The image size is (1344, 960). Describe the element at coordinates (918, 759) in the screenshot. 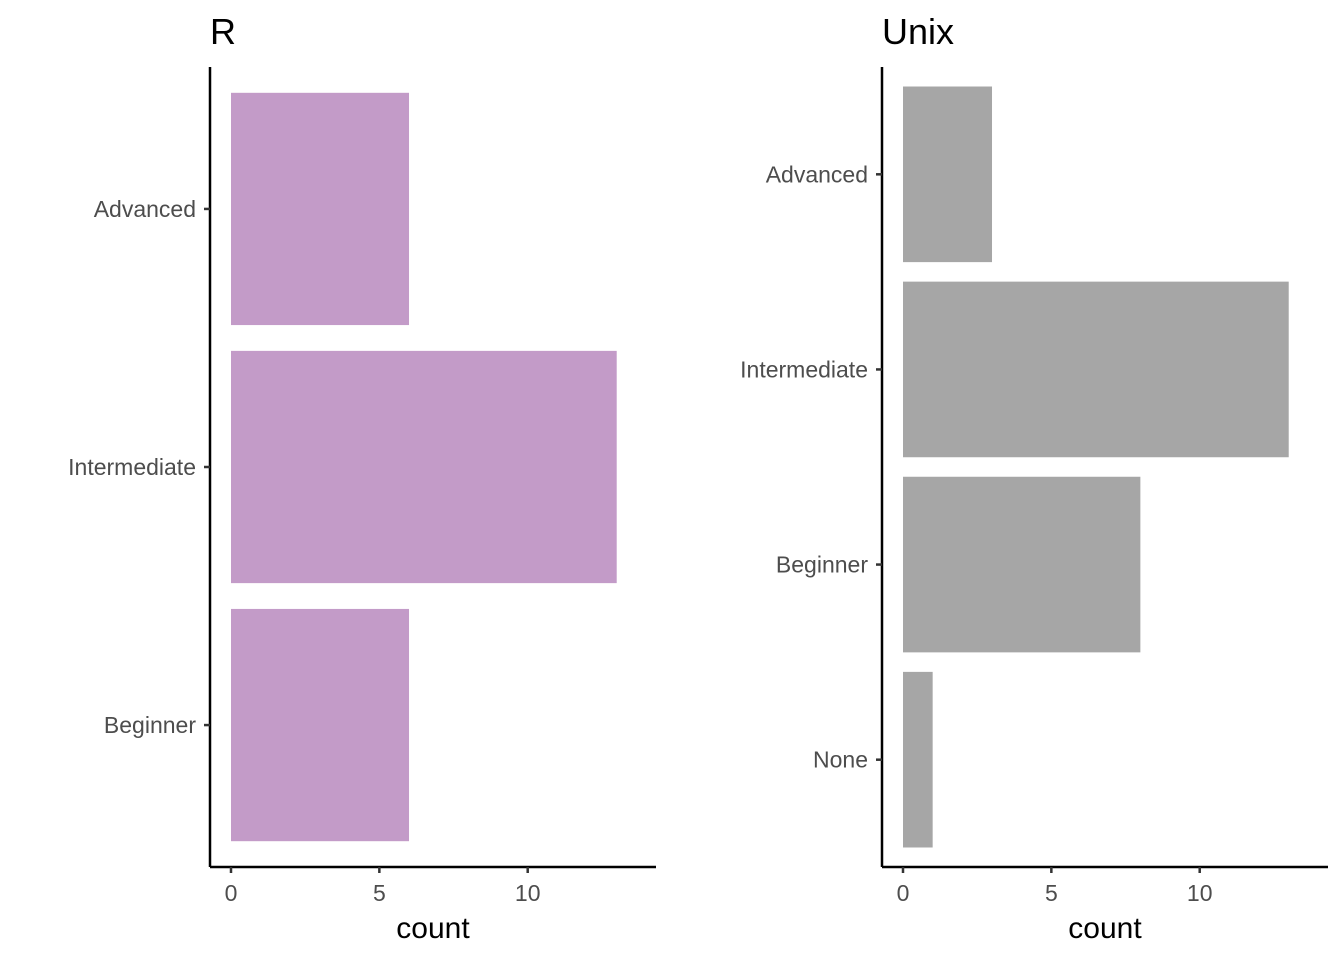

I see `bar-unix-none` at that location.